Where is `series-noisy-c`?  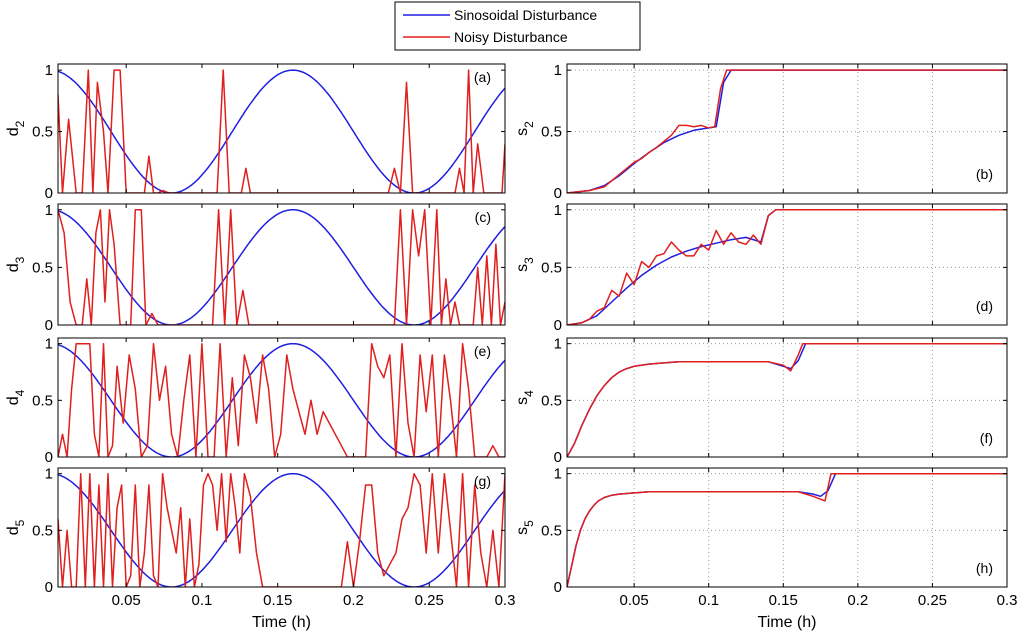 series-noisy-c is located at coordinates (281, 267).